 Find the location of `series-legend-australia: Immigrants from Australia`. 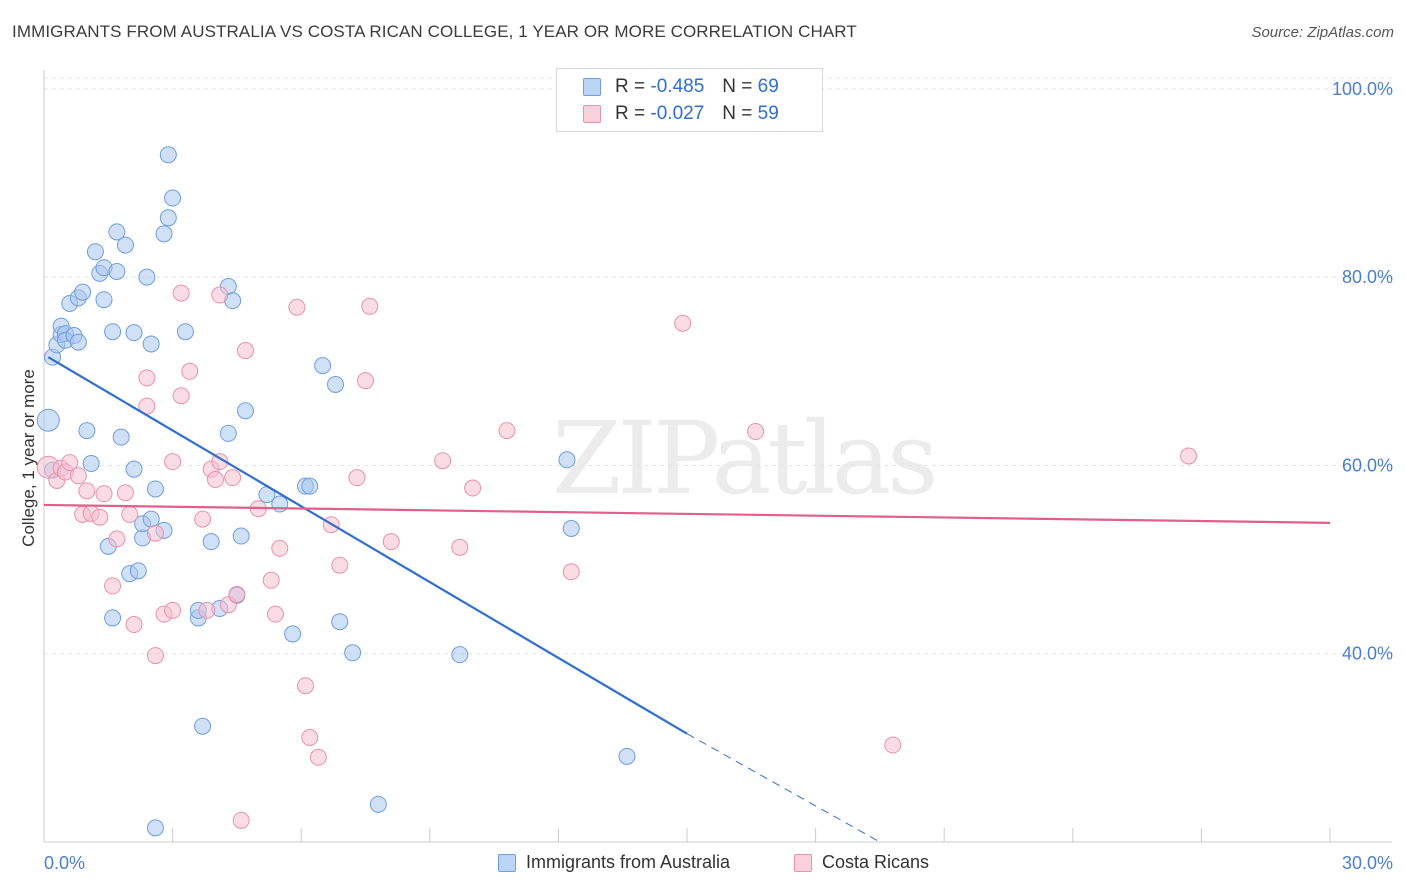

series-legend-australia: Immigrants from Australia is located at coordinates (614, 862).